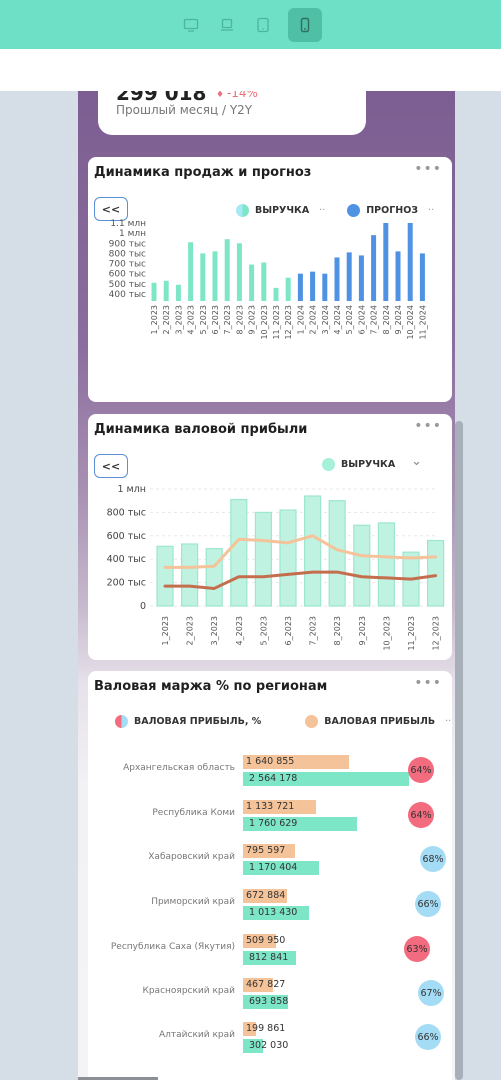 Image resolution: width=501 pixels, height=1080 pixels. What do you see at coordinates (265, 1002) in the screenshot?
I see `revenue-bar: 693 858` at bounding box center [265, 1002].